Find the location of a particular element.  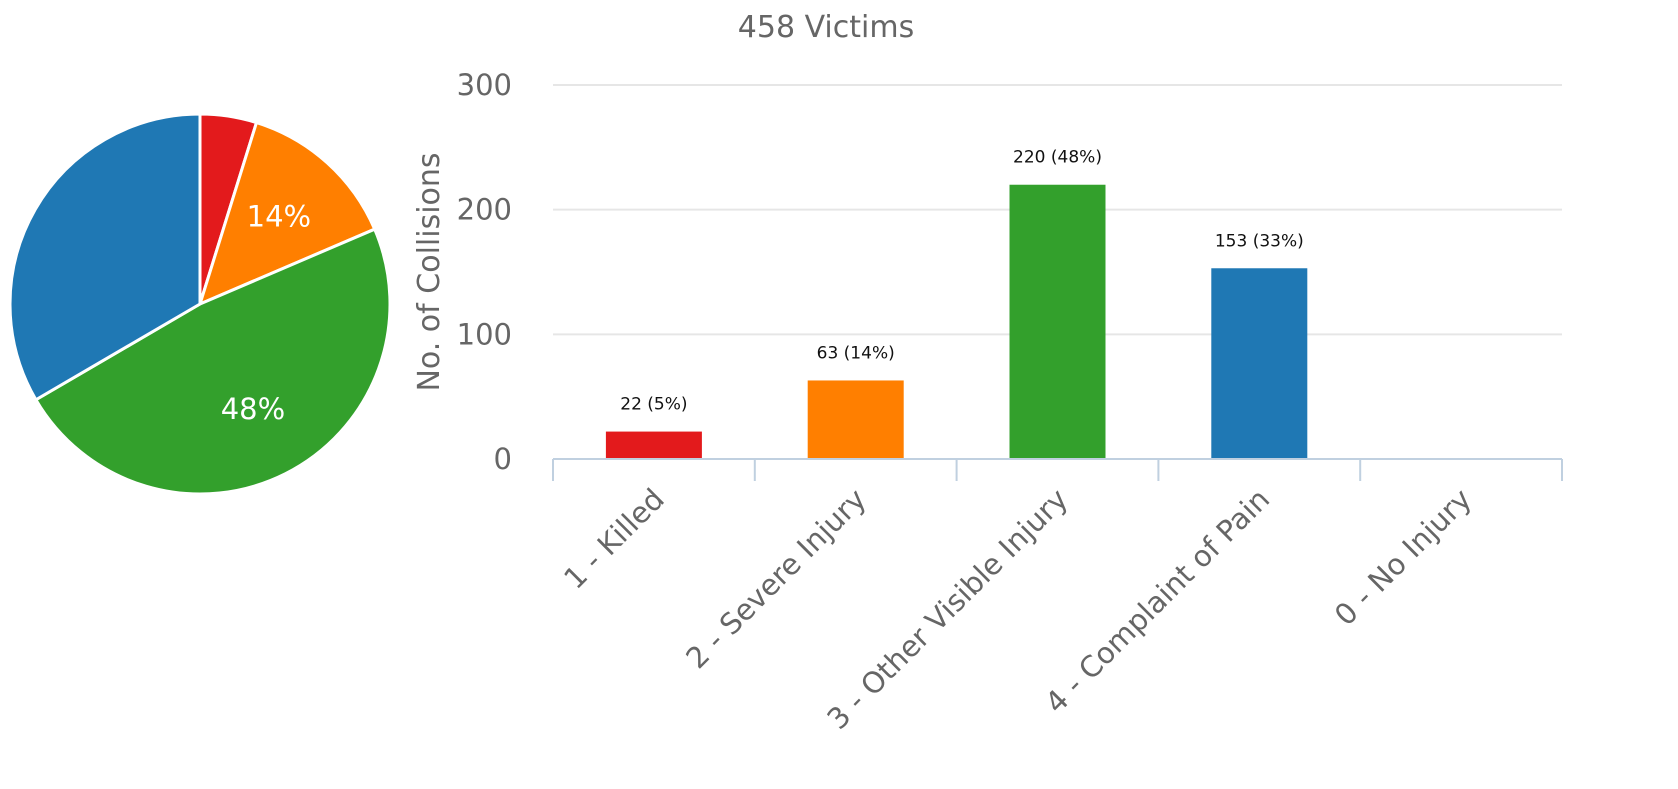

chart-title: 458 Victims is located at coordinates (826, 27).